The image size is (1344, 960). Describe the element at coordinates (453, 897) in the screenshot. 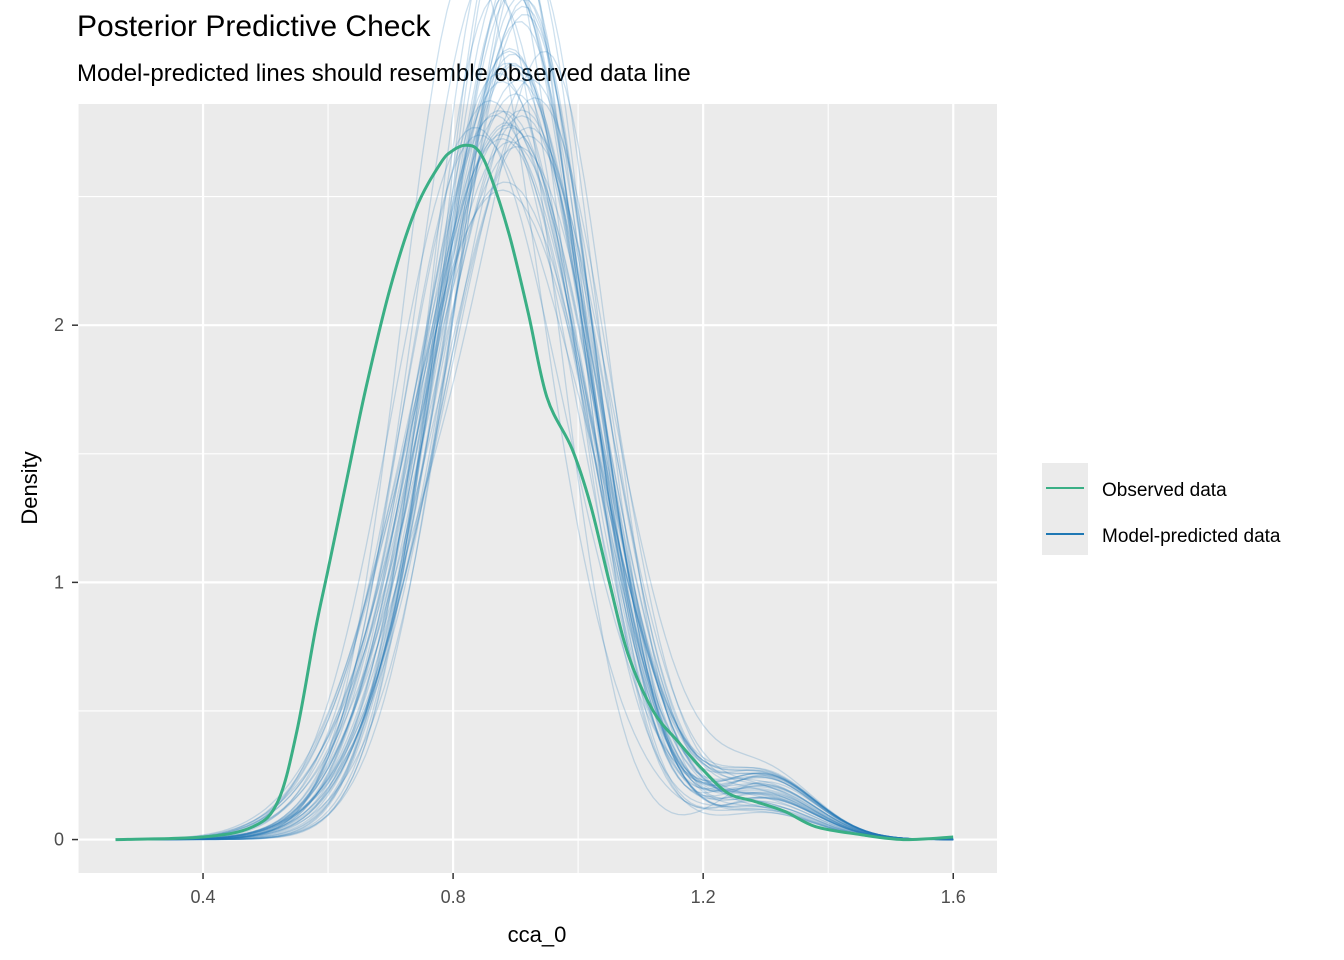

I see `x-tick-label: 0.8` at that location.